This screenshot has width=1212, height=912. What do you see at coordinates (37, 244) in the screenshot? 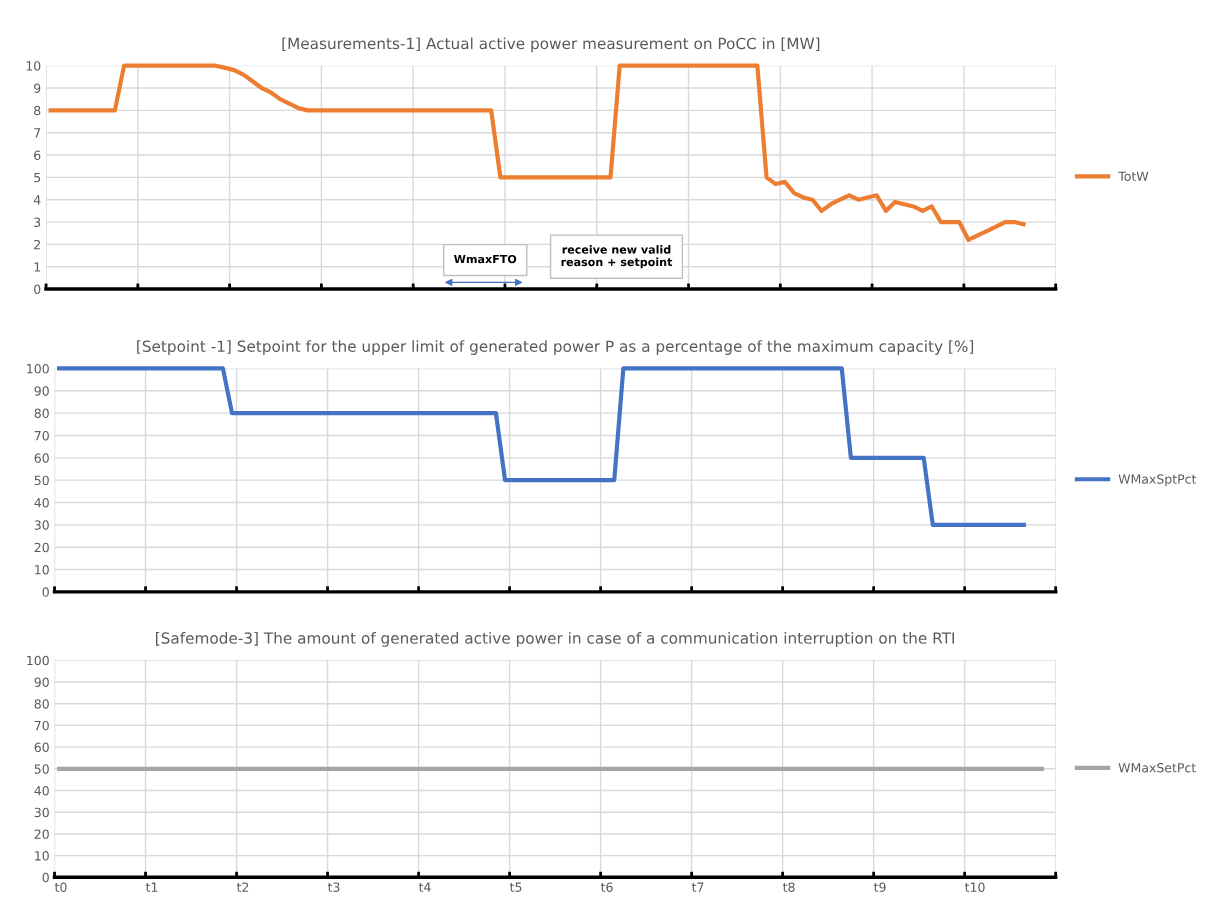
I see `y-tick-label: 2` at bounding box center [37, 244].